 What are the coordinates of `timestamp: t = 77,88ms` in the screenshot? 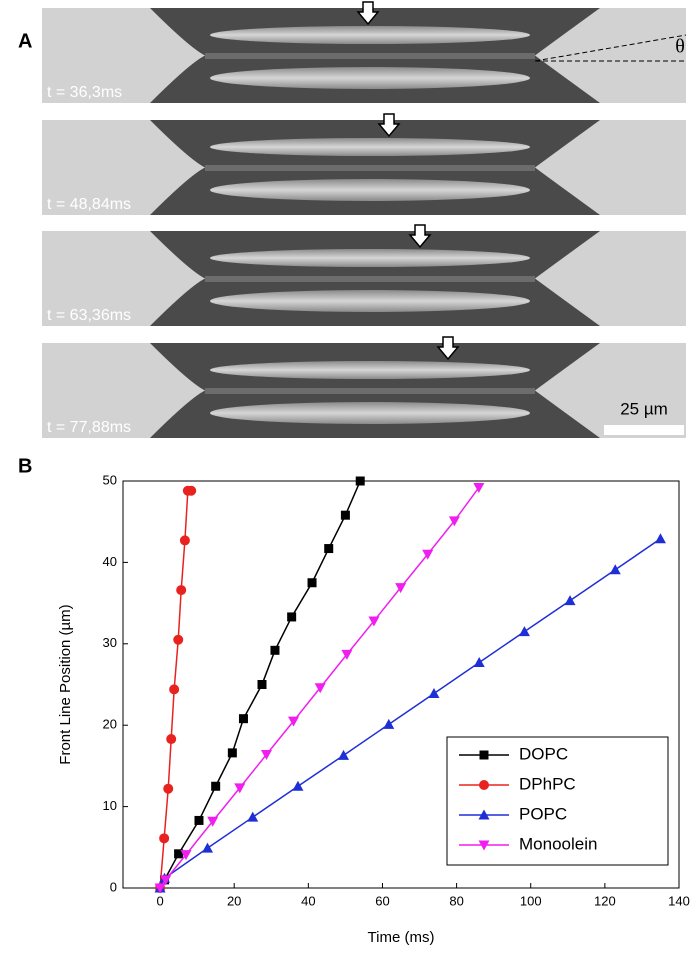 It's located at (89, 427).